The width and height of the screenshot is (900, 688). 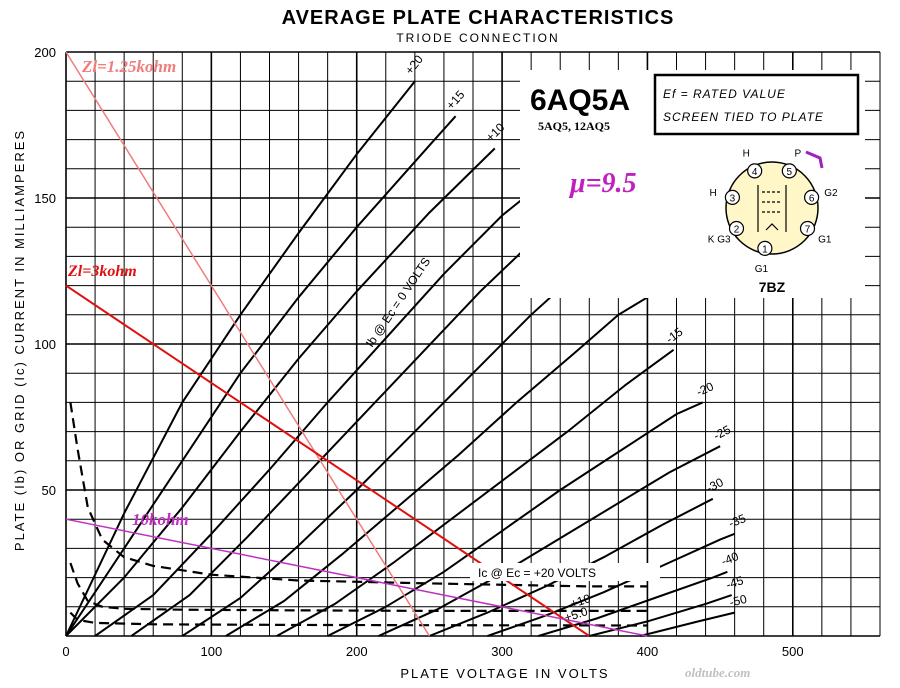 What do you see at coordinates (724, 94) in the screenshot?
I see `tube-note-line-1: Ef = RATED VALUE` at bounding box center [724, 94].